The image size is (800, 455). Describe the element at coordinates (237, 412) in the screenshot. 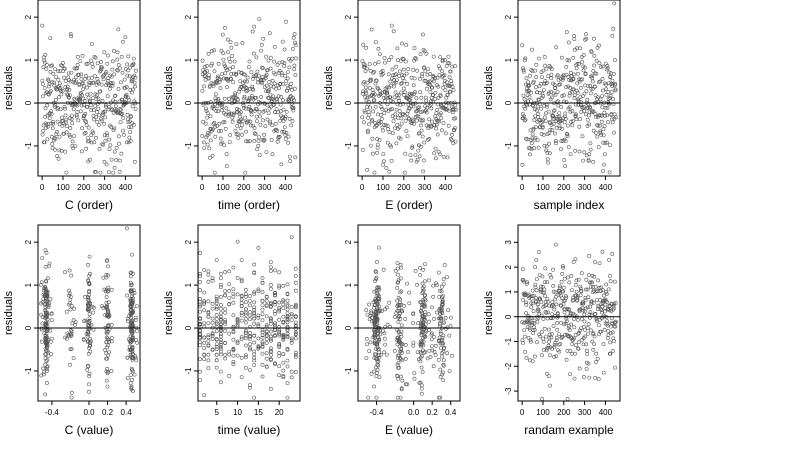

I see `x-tick-label: 10` at that location.